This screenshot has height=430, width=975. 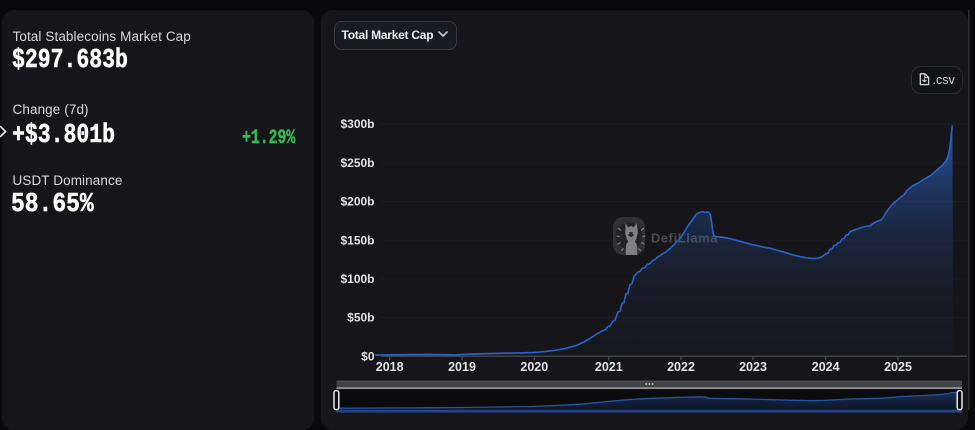 I want to click on svg-text: 2025, so click(x=898, y=367).